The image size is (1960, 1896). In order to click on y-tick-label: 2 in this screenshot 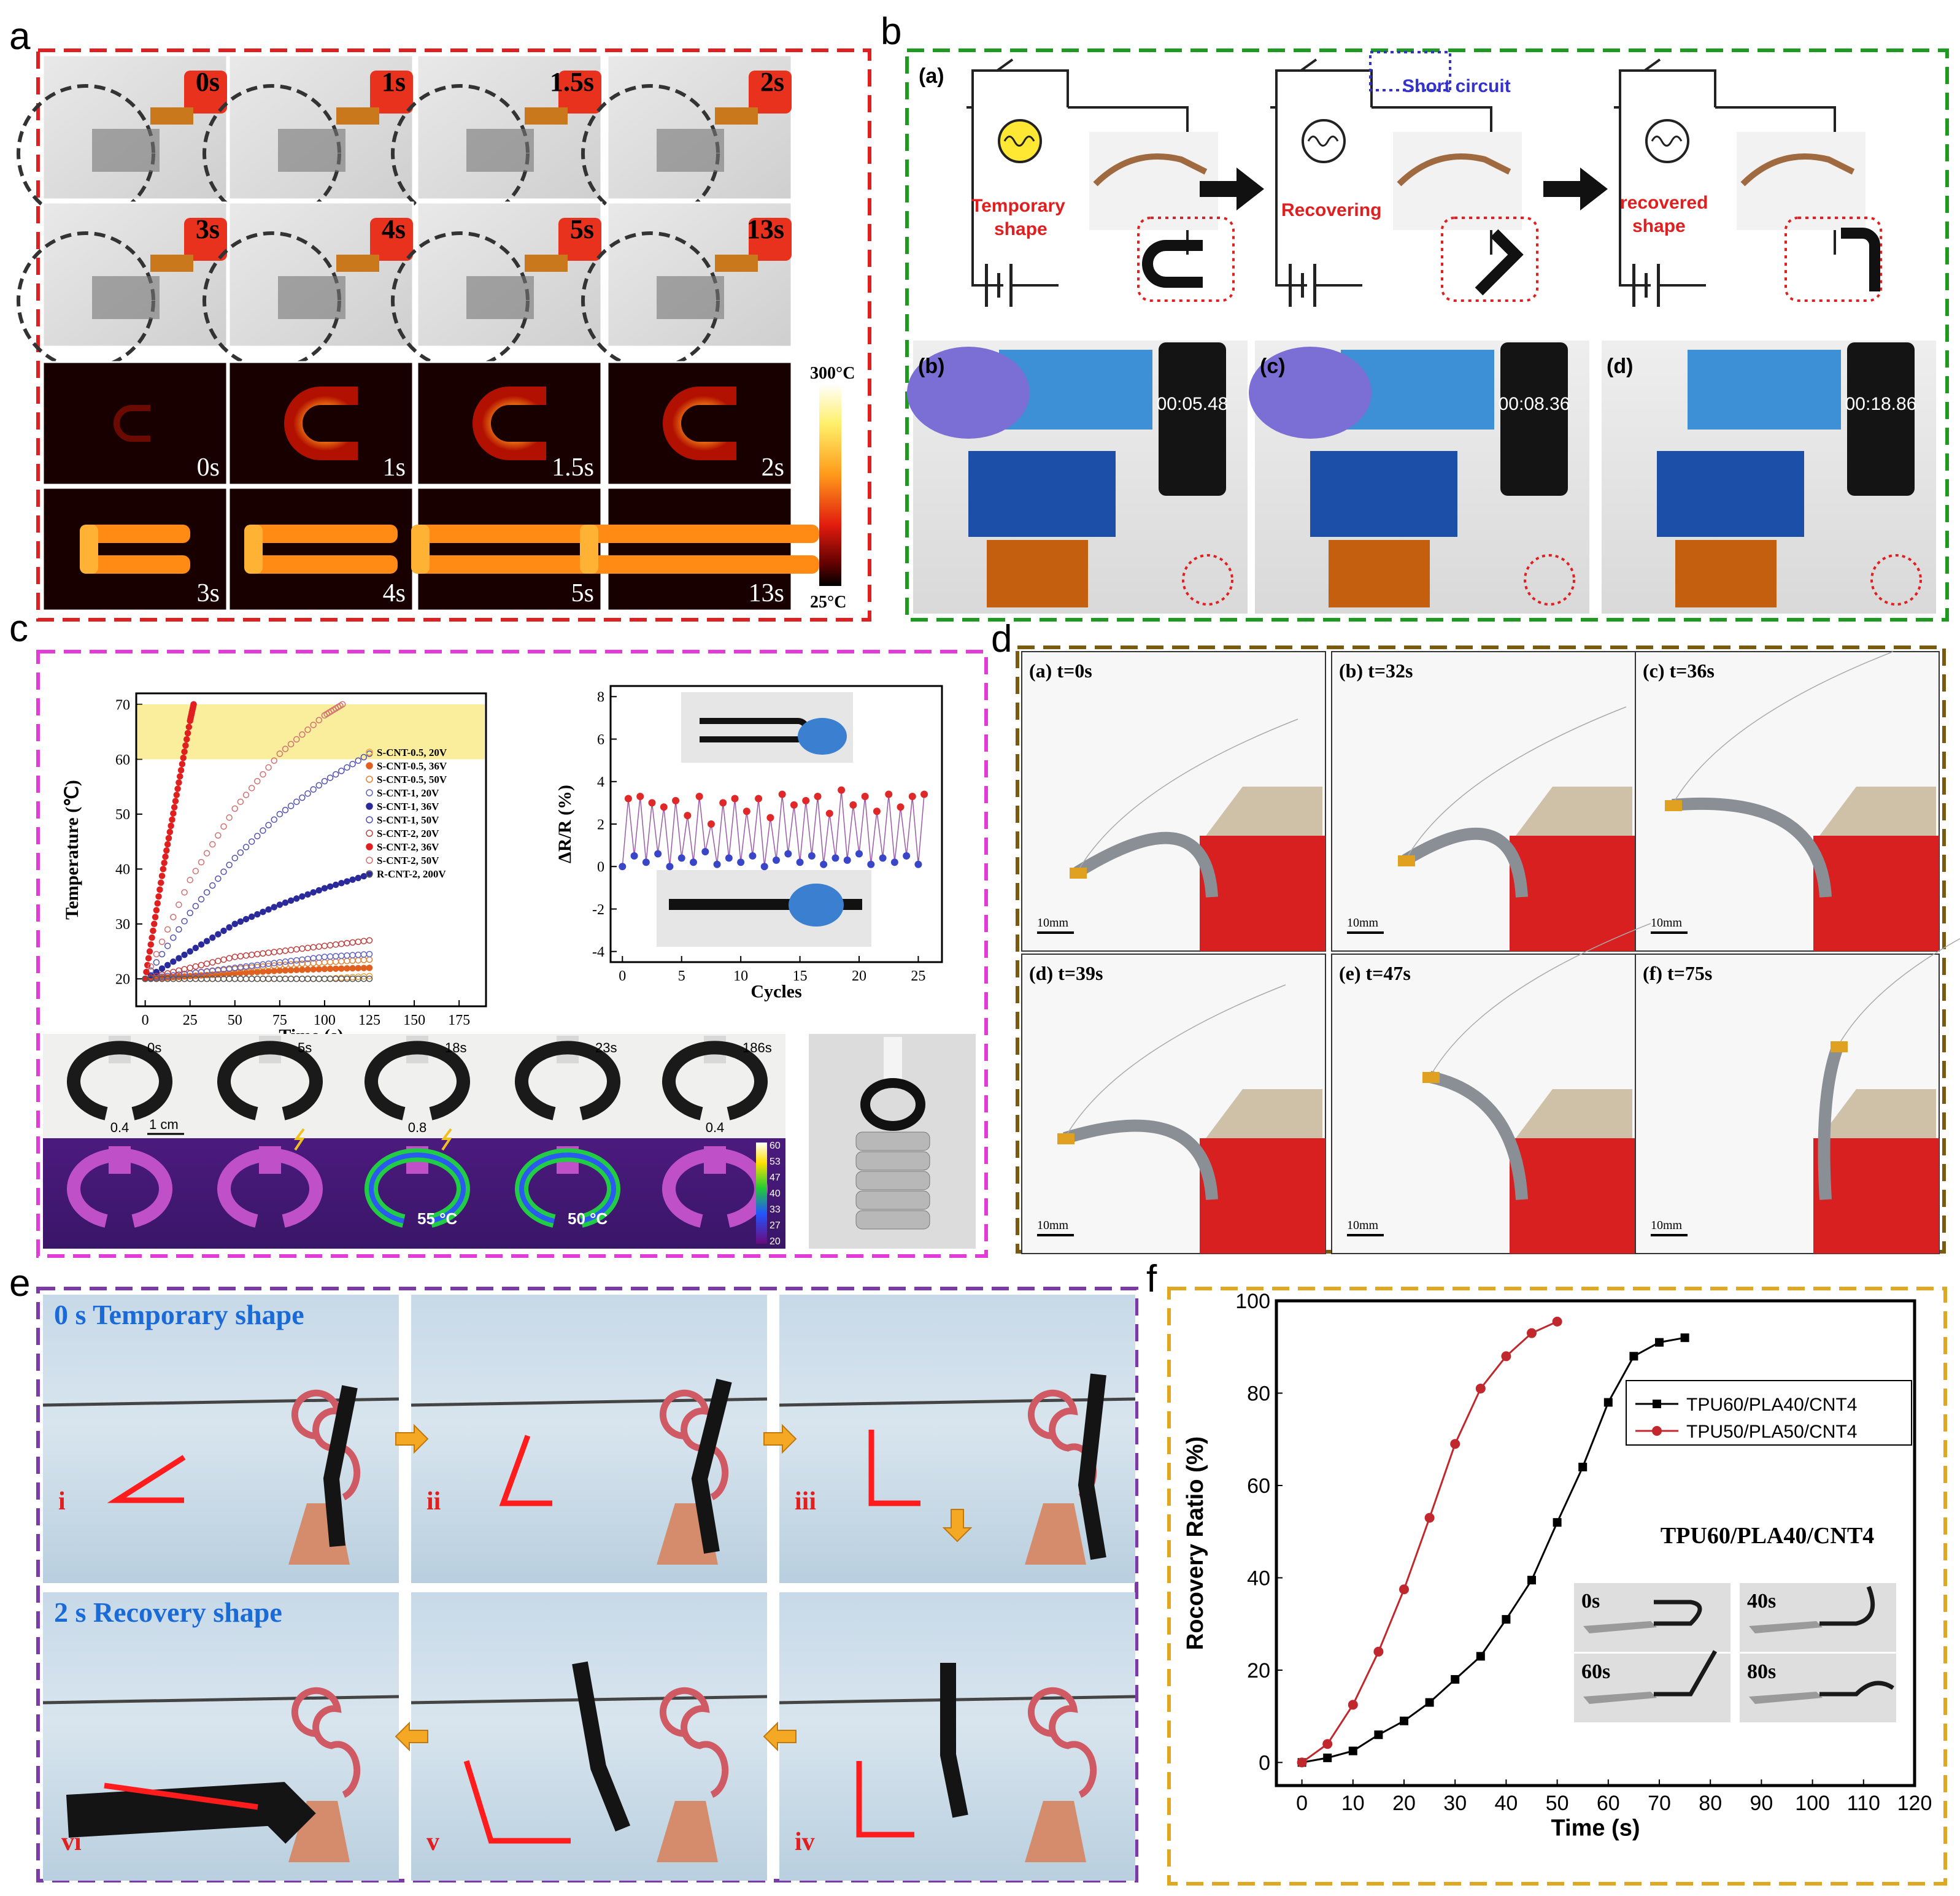, I will do `click(600, 825)`.